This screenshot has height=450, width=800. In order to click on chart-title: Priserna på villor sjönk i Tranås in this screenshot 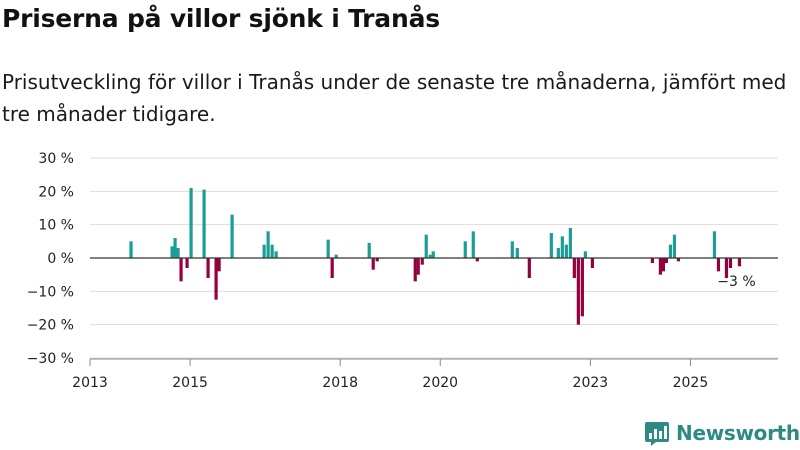, I will do `click(221, 18)`.